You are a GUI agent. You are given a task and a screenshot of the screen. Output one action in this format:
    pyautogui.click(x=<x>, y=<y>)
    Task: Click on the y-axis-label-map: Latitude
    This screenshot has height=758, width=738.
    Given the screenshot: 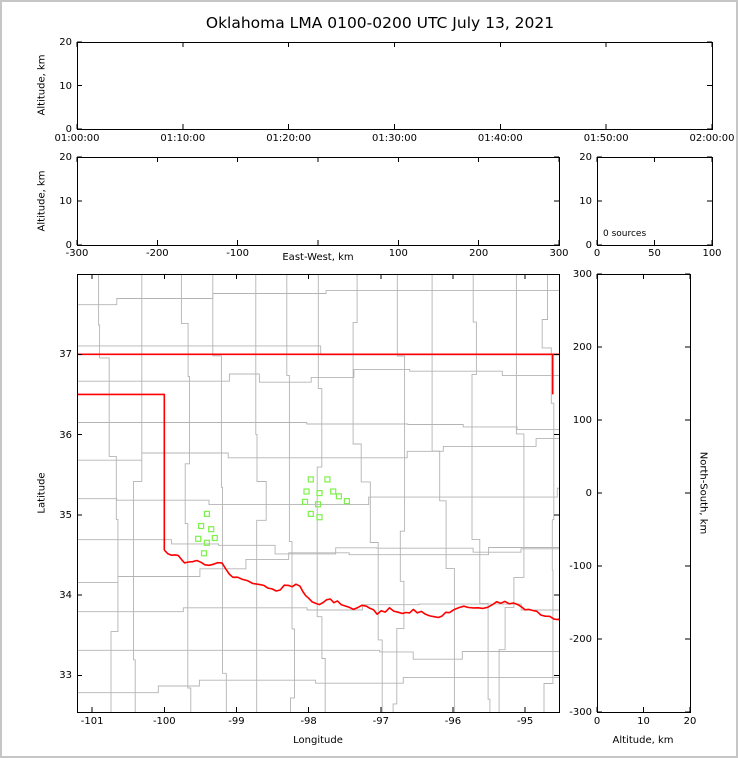 What is the action you would take?
    pyautogui.click(x=42, y=493)
    